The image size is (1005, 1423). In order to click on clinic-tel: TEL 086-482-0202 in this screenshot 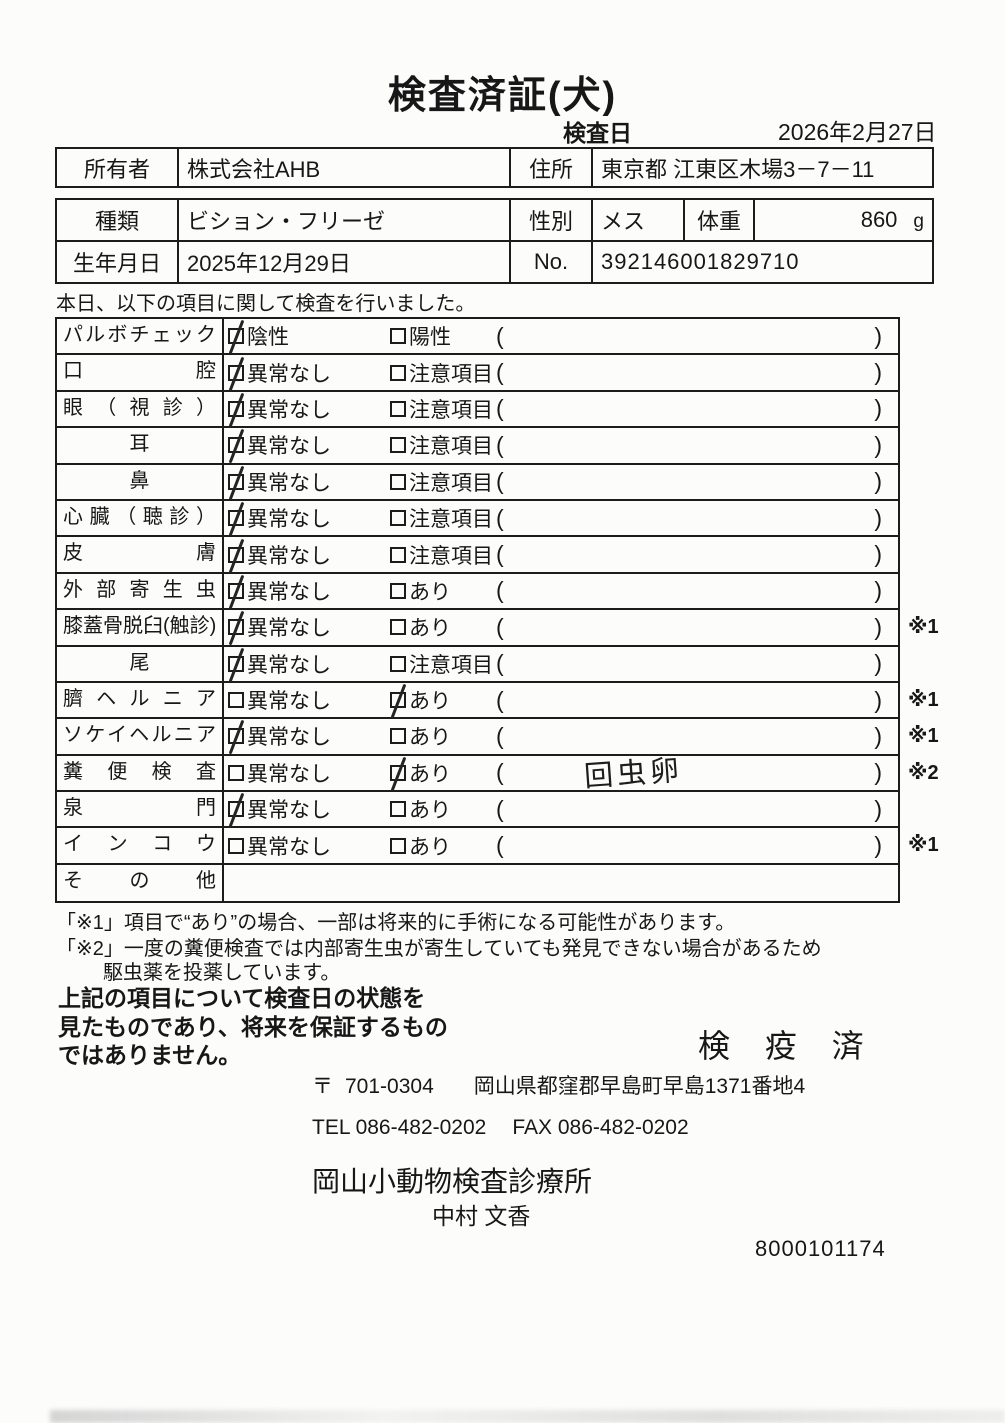, I will do `click(399, 1127)`.